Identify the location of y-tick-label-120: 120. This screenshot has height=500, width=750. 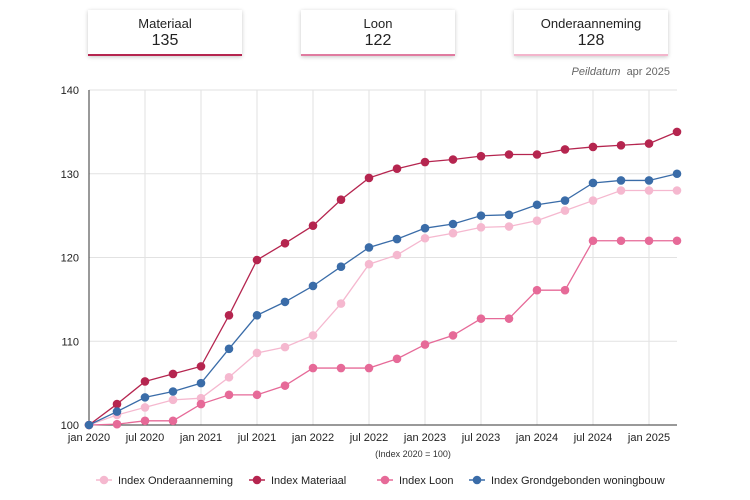
(70, 259).